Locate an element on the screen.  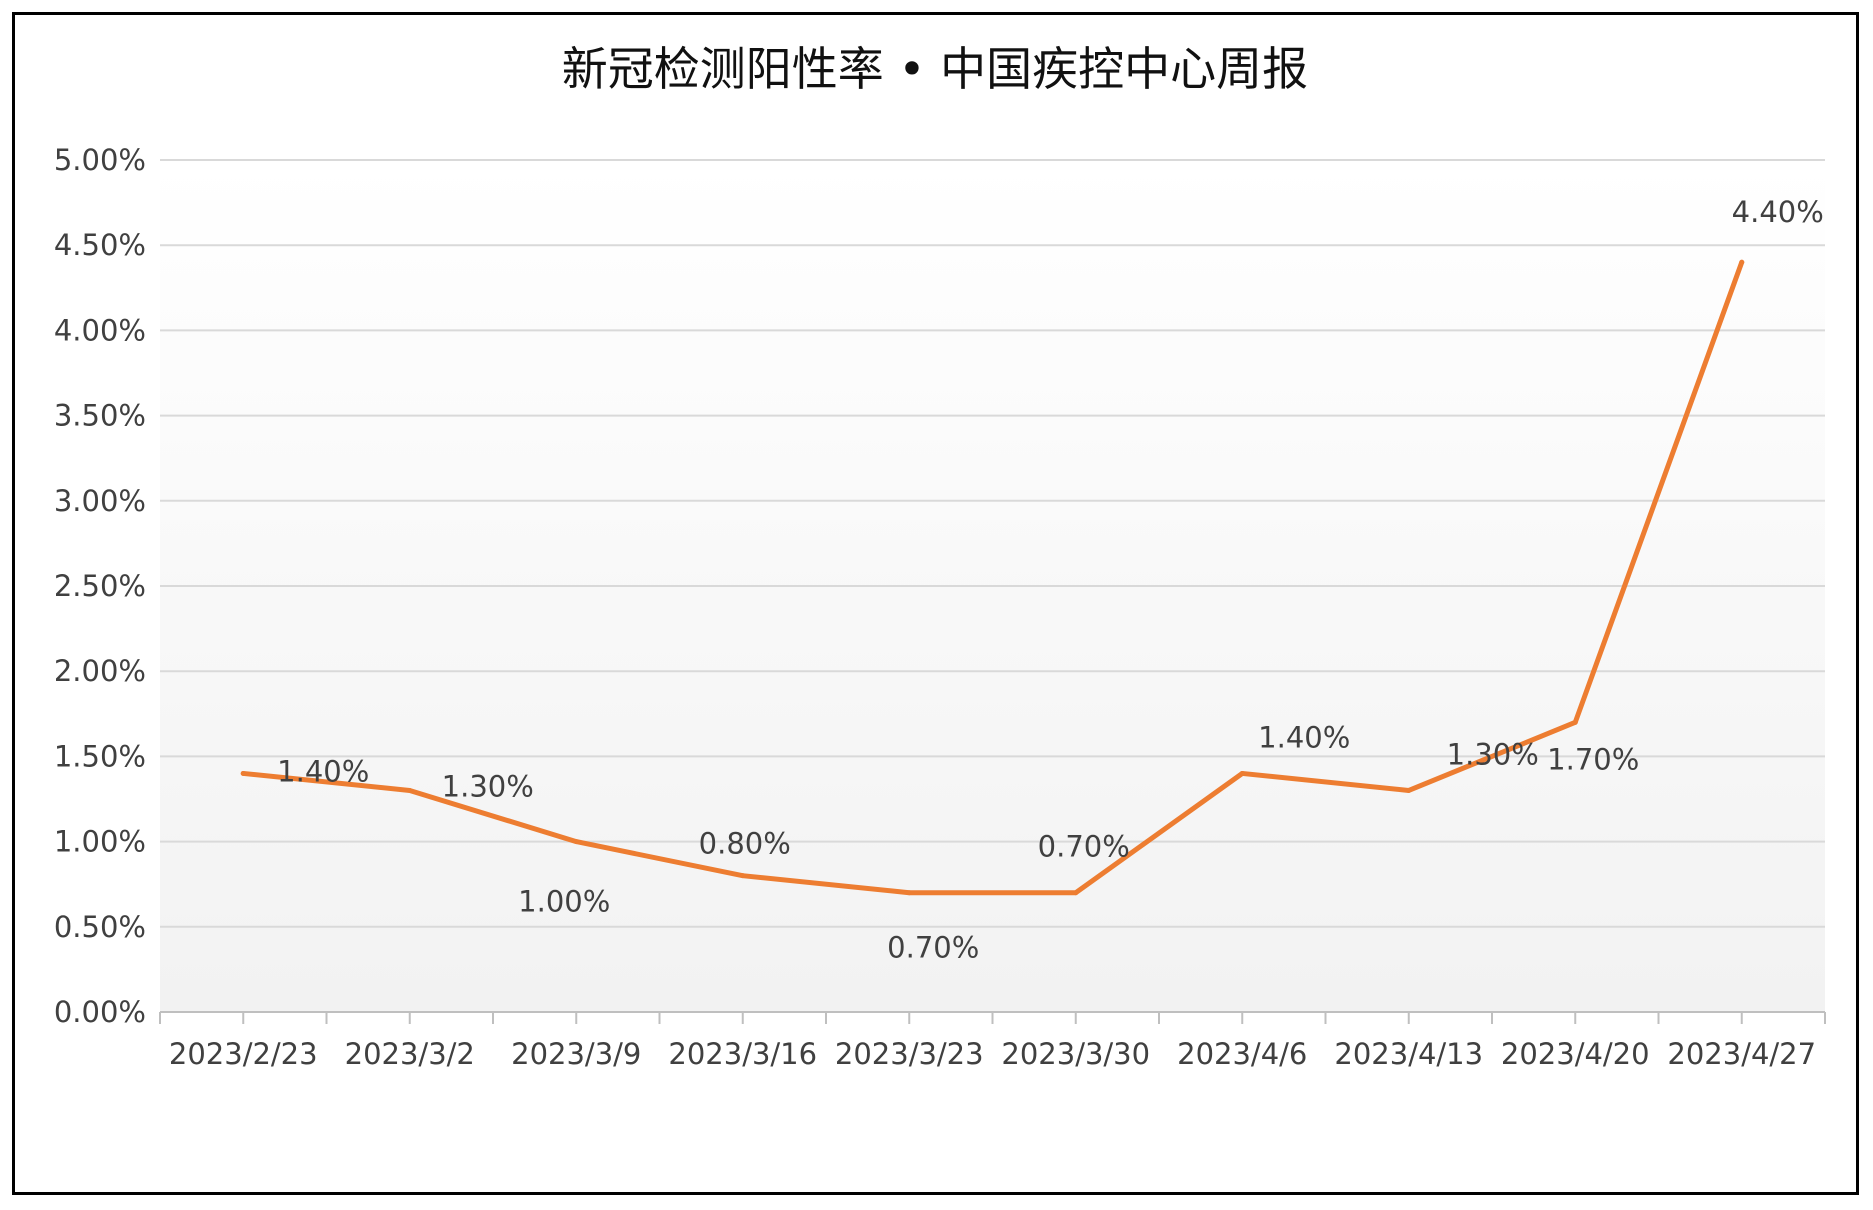
y-tick-label: 1.00% is located at coordinates (100, 842).